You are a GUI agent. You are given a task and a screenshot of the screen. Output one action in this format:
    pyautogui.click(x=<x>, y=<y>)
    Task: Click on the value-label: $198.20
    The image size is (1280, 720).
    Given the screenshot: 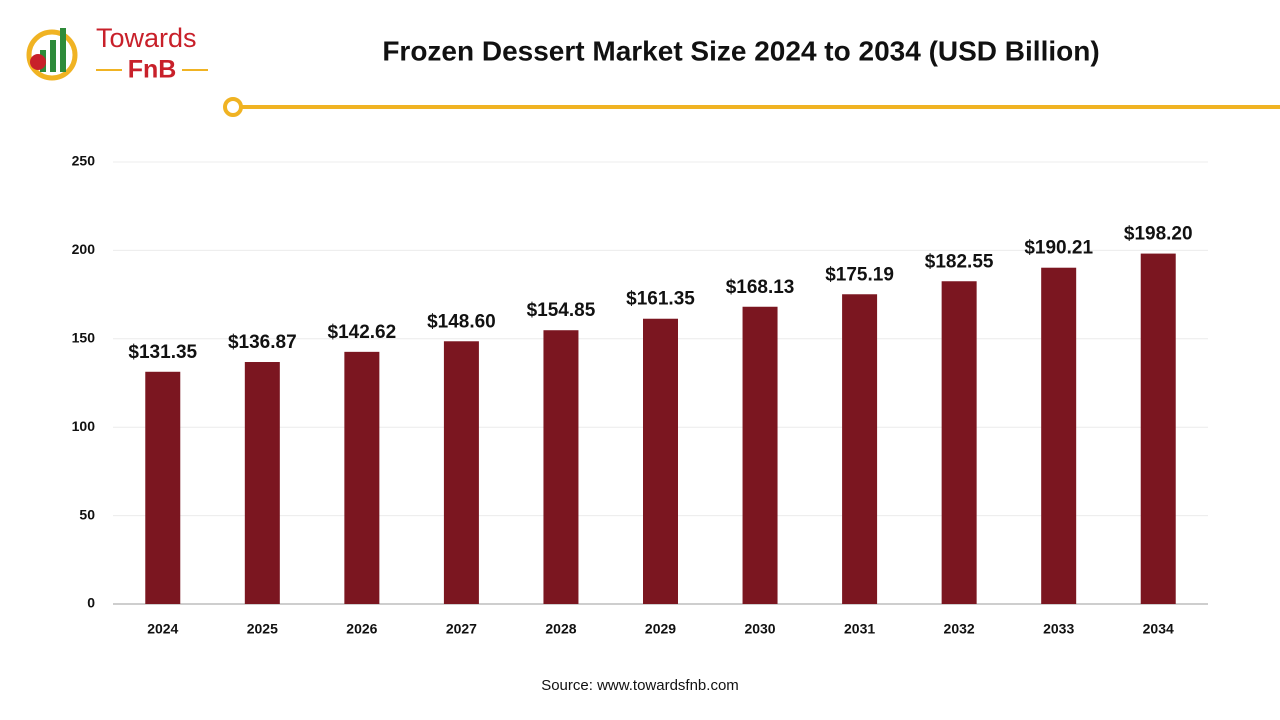 What is the action you would take?
    pyautogui.click(x=1158, y=234)
    